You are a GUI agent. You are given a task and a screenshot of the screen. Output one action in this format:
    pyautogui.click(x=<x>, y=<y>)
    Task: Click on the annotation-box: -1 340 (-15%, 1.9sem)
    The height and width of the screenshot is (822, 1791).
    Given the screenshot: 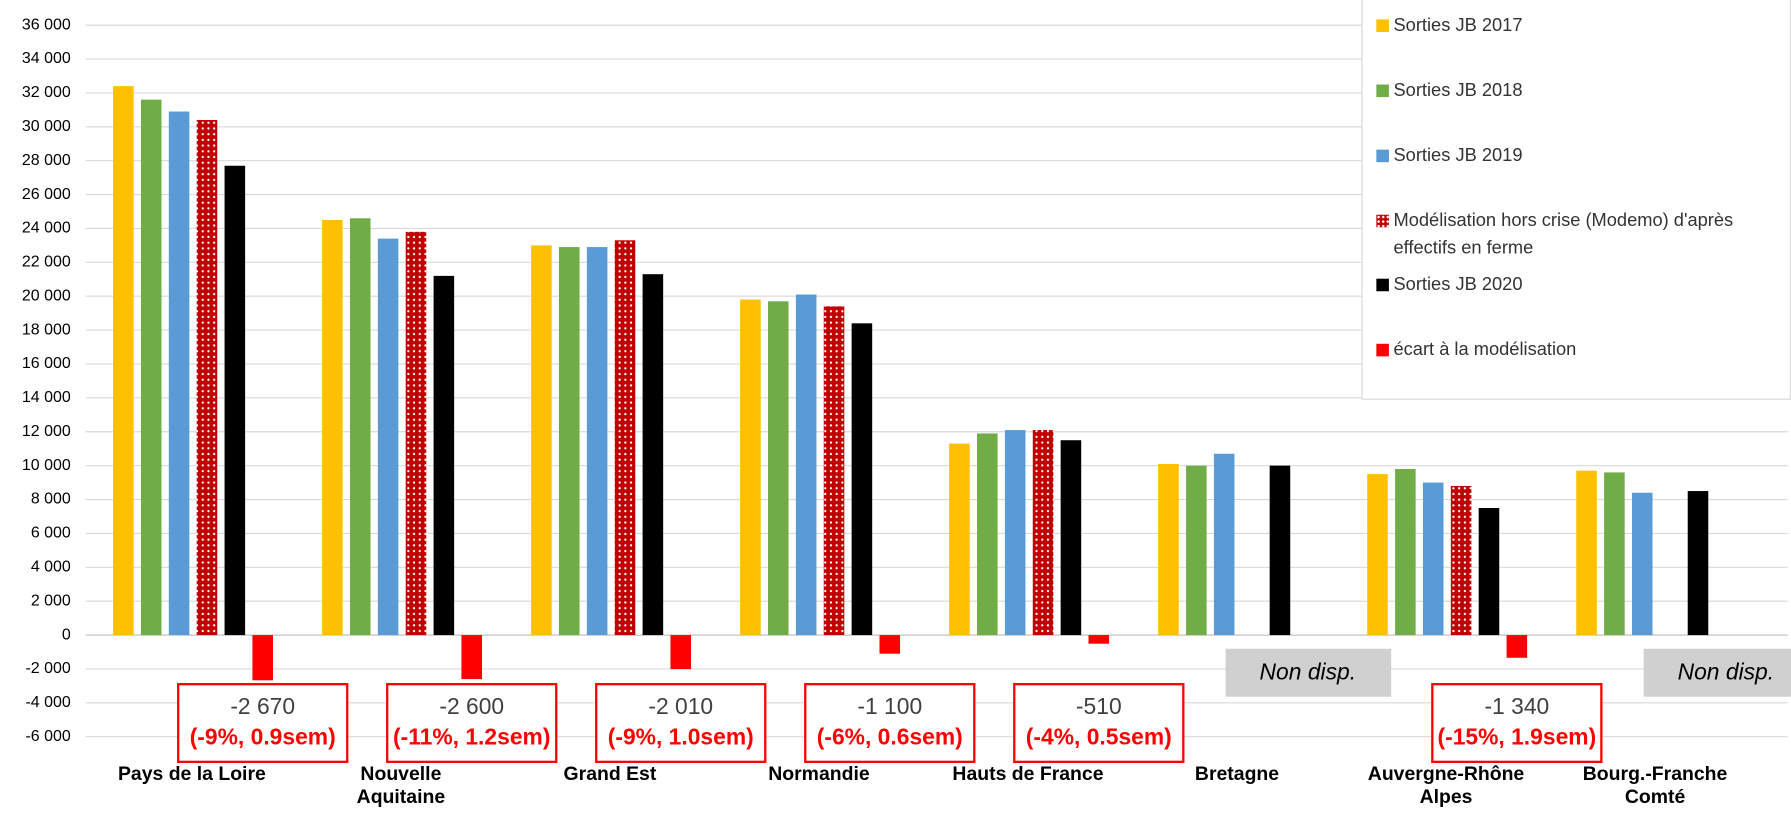 What is the action you would take?
    pyautogui.click(x=1517, y=723)
    